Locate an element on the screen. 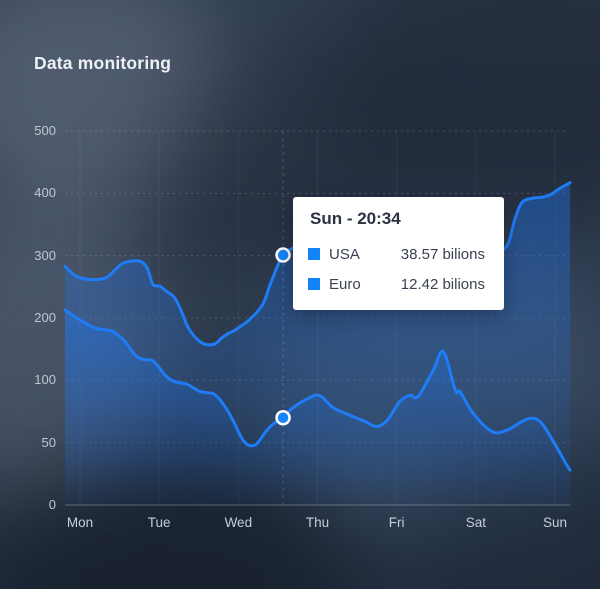 This screenshot has width=600, height=589. tooltip-series-value: 38.57 bilions is located at coordinates (442, 254).